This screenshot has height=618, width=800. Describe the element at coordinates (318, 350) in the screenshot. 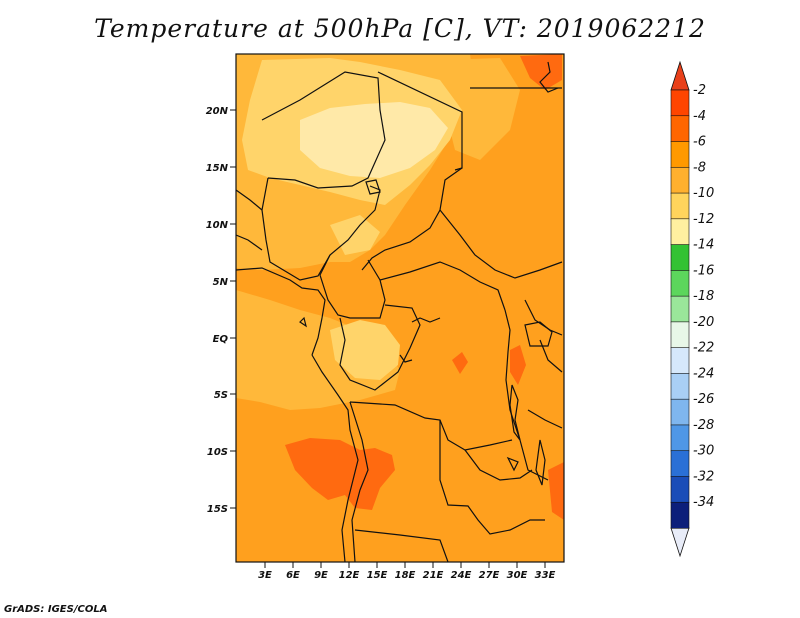

I see `temperature-band-light-southwest` at that location.